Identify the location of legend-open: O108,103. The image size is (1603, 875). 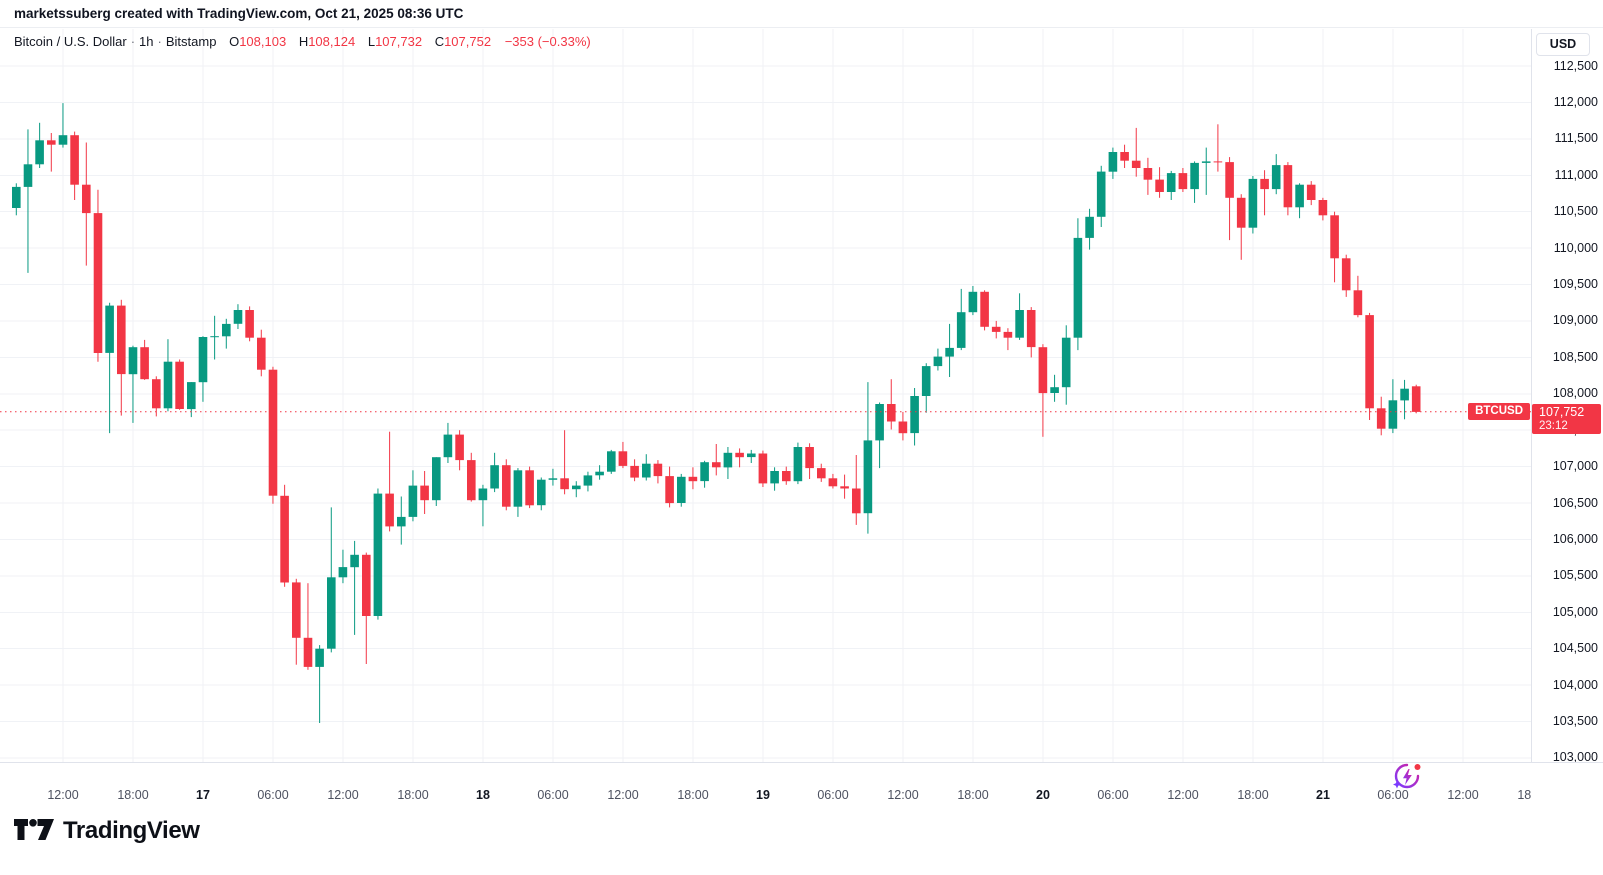
(258, 41).